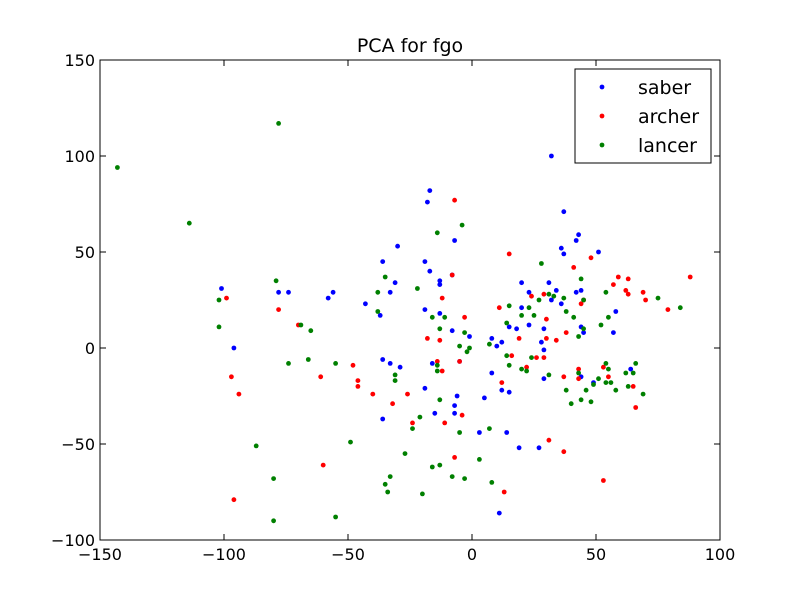 The image size is (800, 600). I want to click on legend-marker-lancer, so click(602, 145).